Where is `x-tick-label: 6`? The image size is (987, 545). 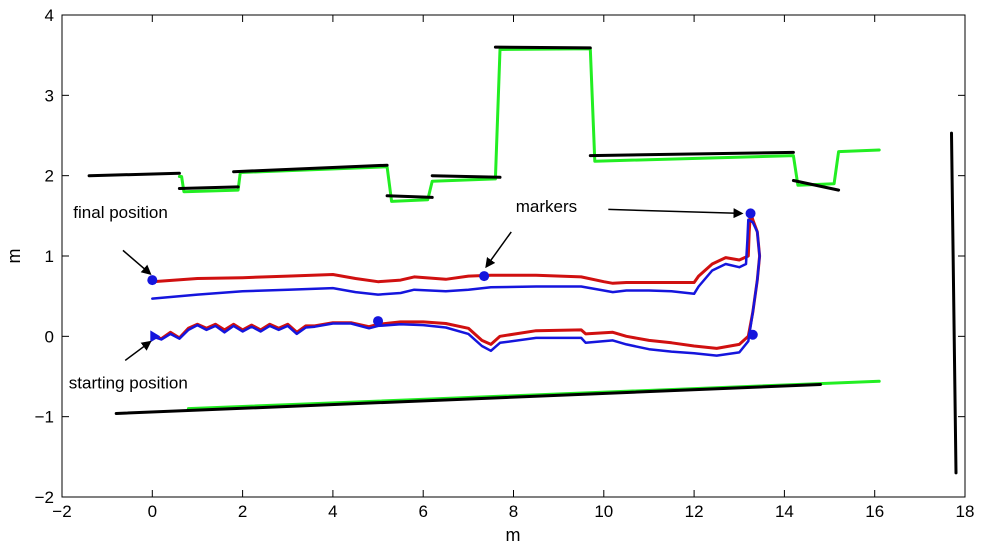
x-tick-label: 6 is located at coordinates (422, 511).